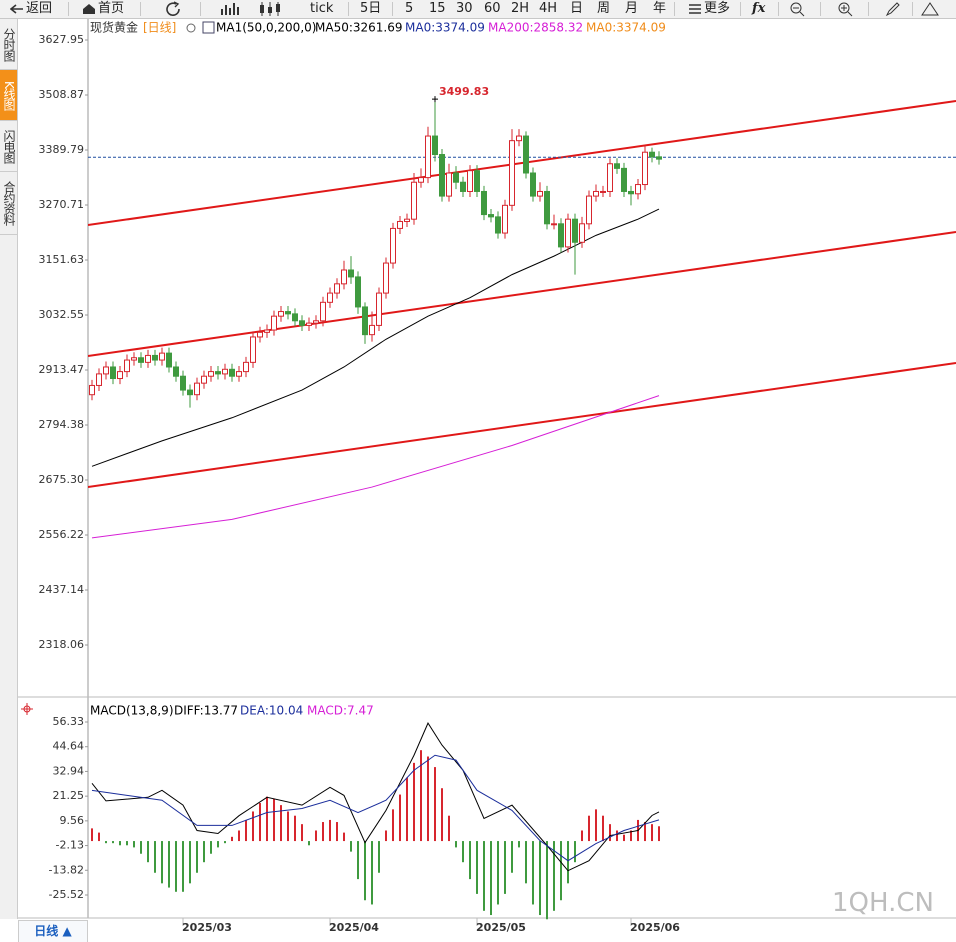 The height and width of the screenshot is (942, 956). Describe the element at coordinates (576, 9) in the screenshot. I see `period-button: 日` at that location.